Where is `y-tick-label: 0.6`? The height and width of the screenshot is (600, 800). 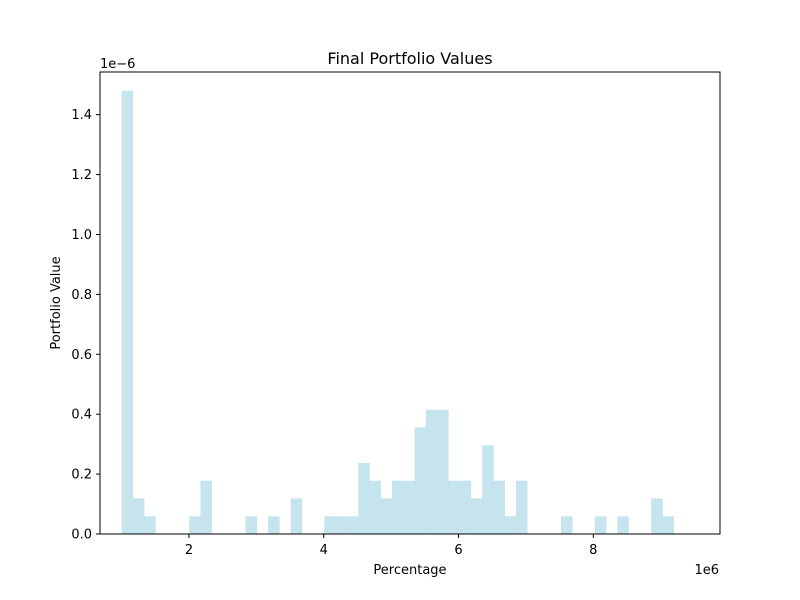
y-tick-label: 0.6 is located at coordinates (81, 355).